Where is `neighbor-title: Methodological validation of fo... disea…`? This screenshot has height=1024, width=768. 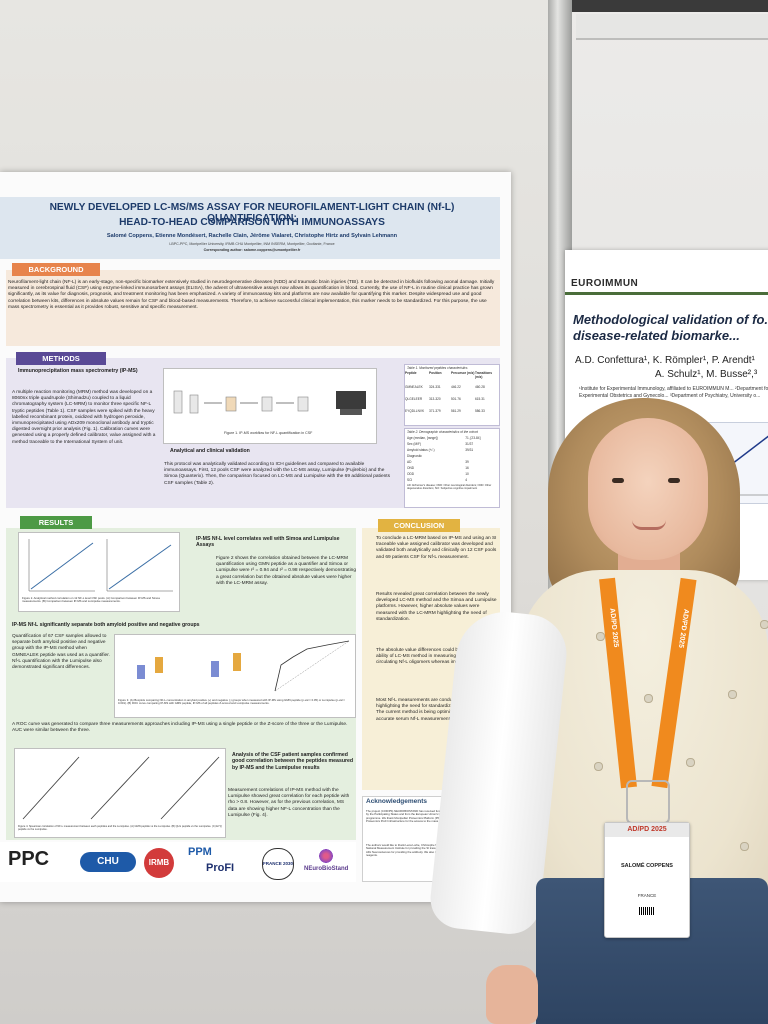
neighbor-title: Methodological validation of fo... disea… is located at coordinates (670, 327).